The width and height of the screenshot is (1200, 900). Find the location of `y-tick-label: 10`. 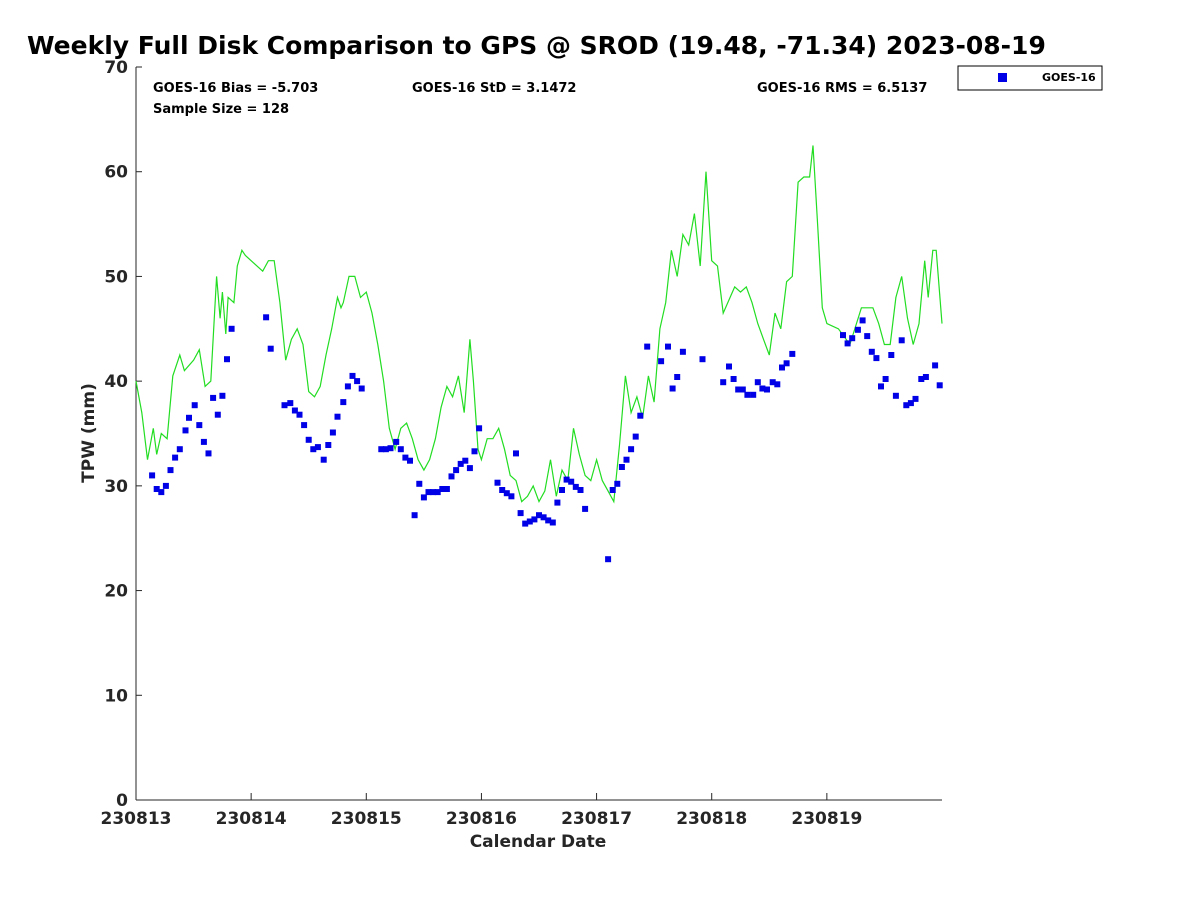

y-tick-label: 10 is located at coordinates (116, 696).